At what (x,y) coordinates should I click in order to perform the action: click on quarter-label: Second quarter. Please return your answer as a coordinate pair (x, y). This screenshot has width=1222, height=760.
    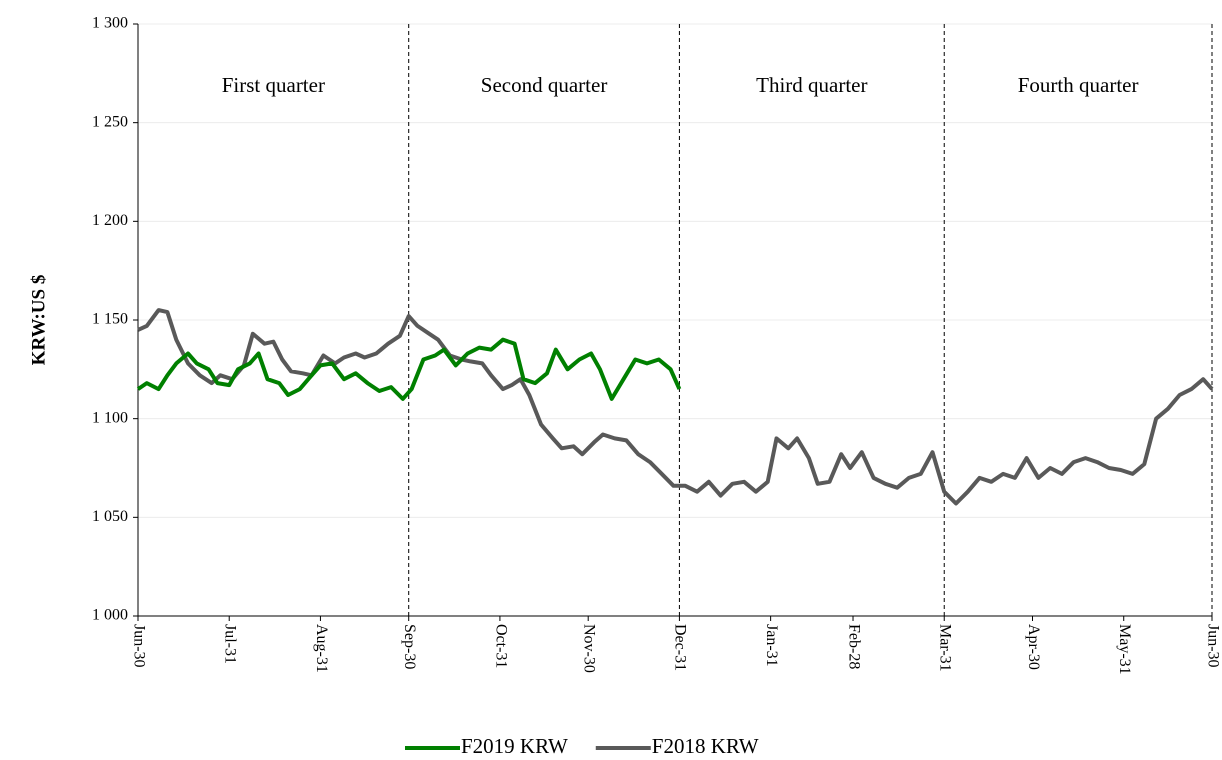
    Looking at the image, I should click on (544, 85).